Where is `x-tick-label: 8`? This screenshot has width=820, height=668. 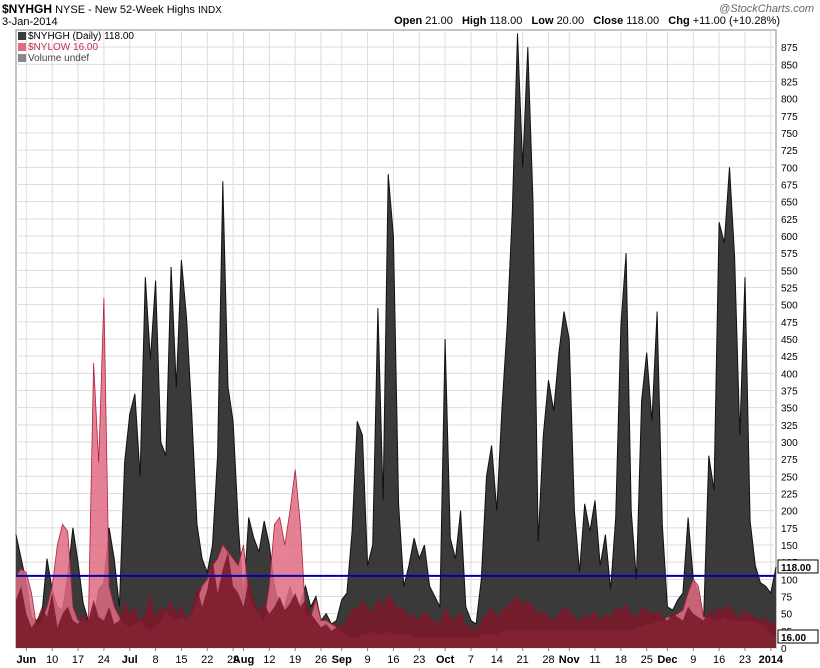
x-tick-label: 8 is located at coordinates (156, 660).